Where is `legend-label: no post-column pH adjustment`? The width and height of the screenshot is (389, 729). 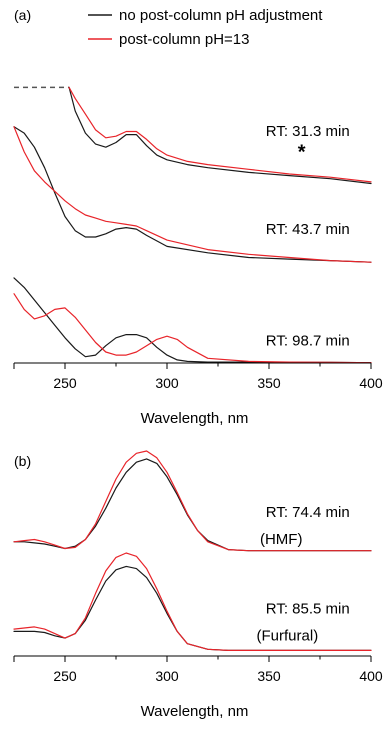 legend-label: no post-column pH adjustment is located at coordinates (221, 15).